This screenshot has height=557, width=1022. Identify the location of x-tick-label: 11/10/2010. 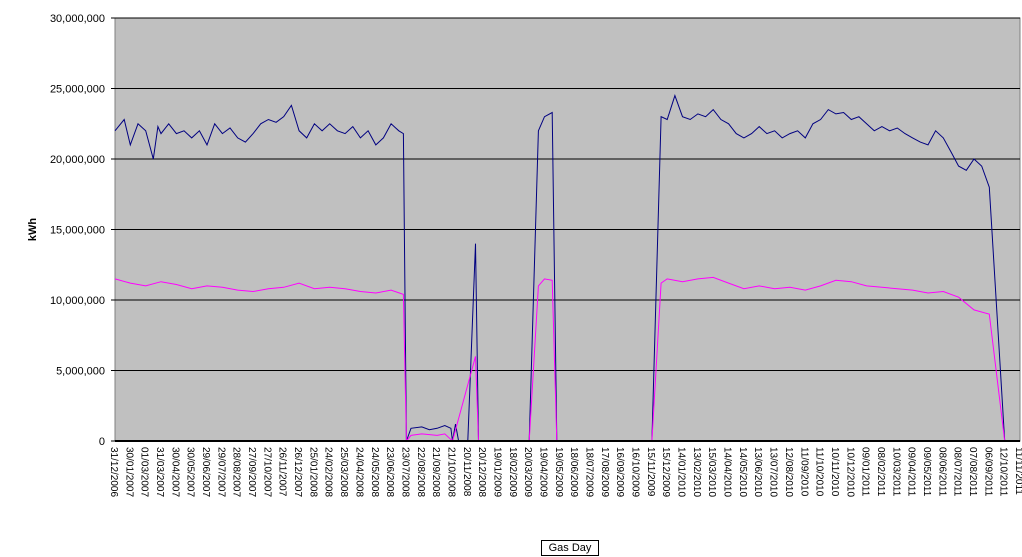
(819, 472).